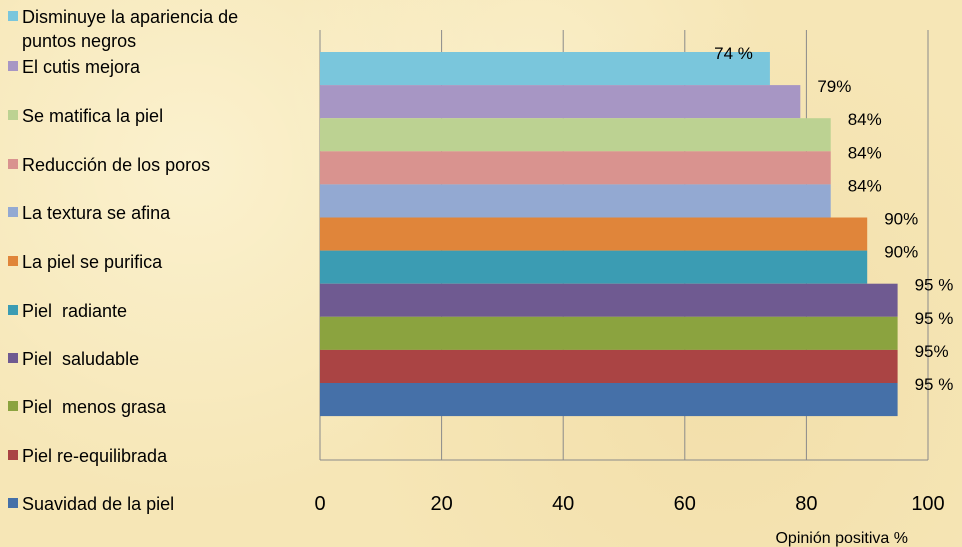 The height and width of the screenshot is (547, 962). I want to click on x-axis-title: Opinión positiva %, so click(841, 538).